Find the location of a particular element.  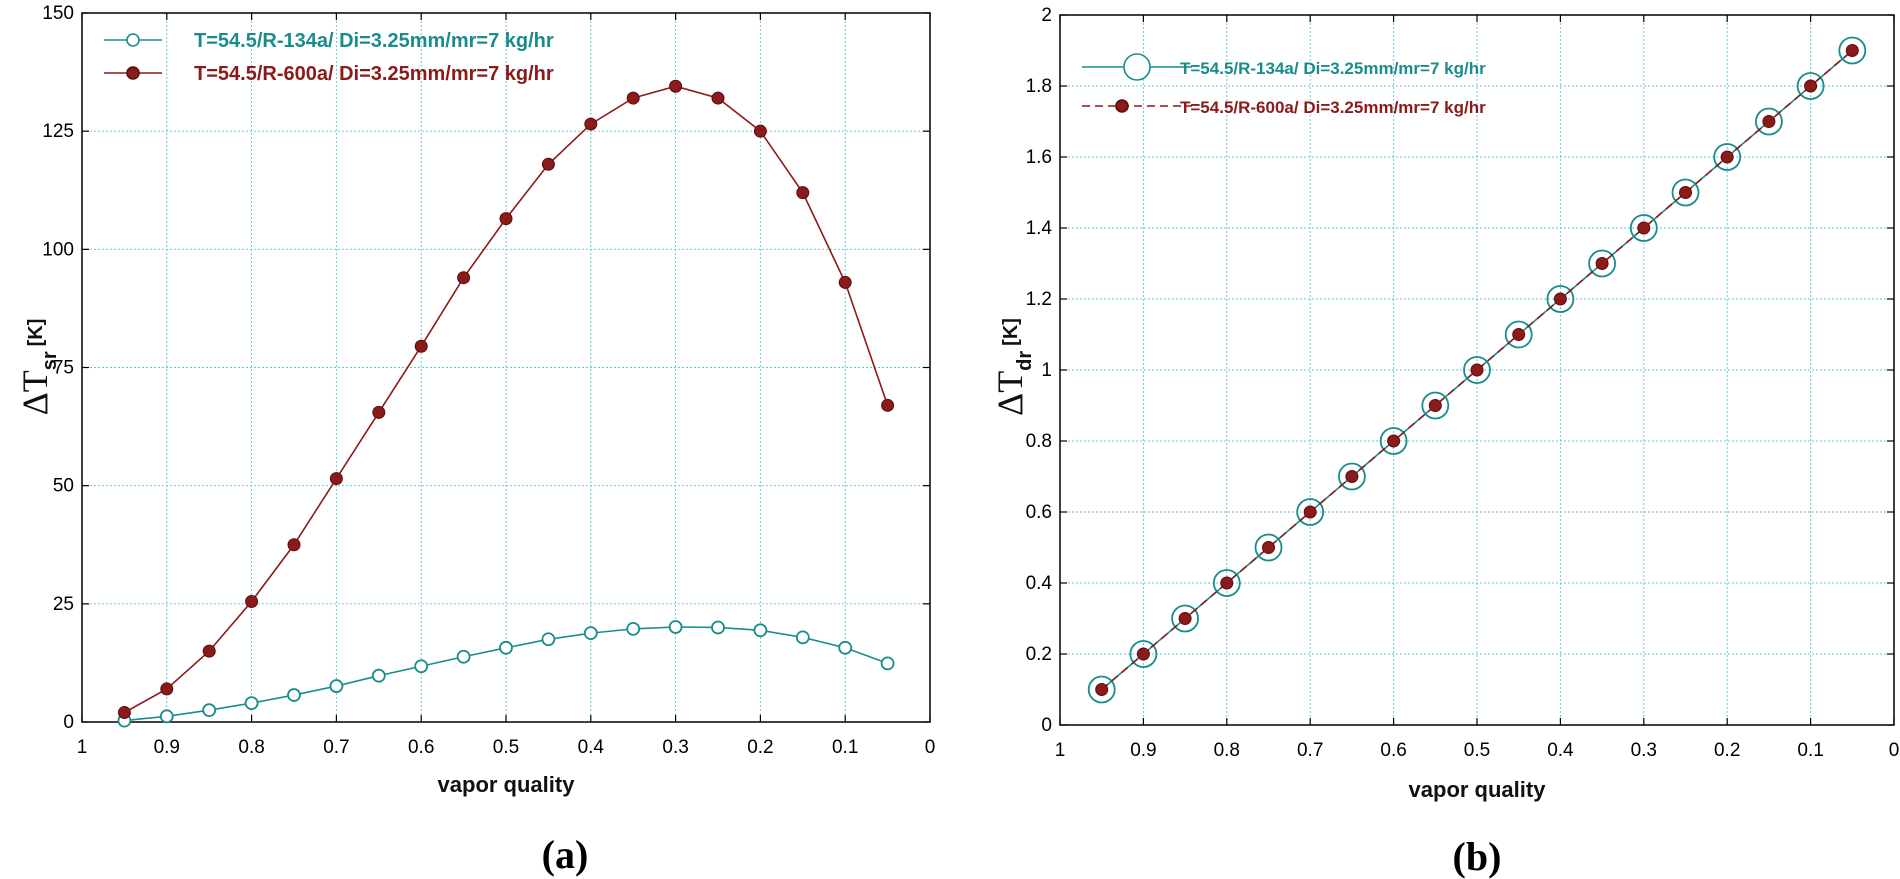

svg-text:ΔTsr[K]: ΔTsr [K] is located at coordinates (38, 367).